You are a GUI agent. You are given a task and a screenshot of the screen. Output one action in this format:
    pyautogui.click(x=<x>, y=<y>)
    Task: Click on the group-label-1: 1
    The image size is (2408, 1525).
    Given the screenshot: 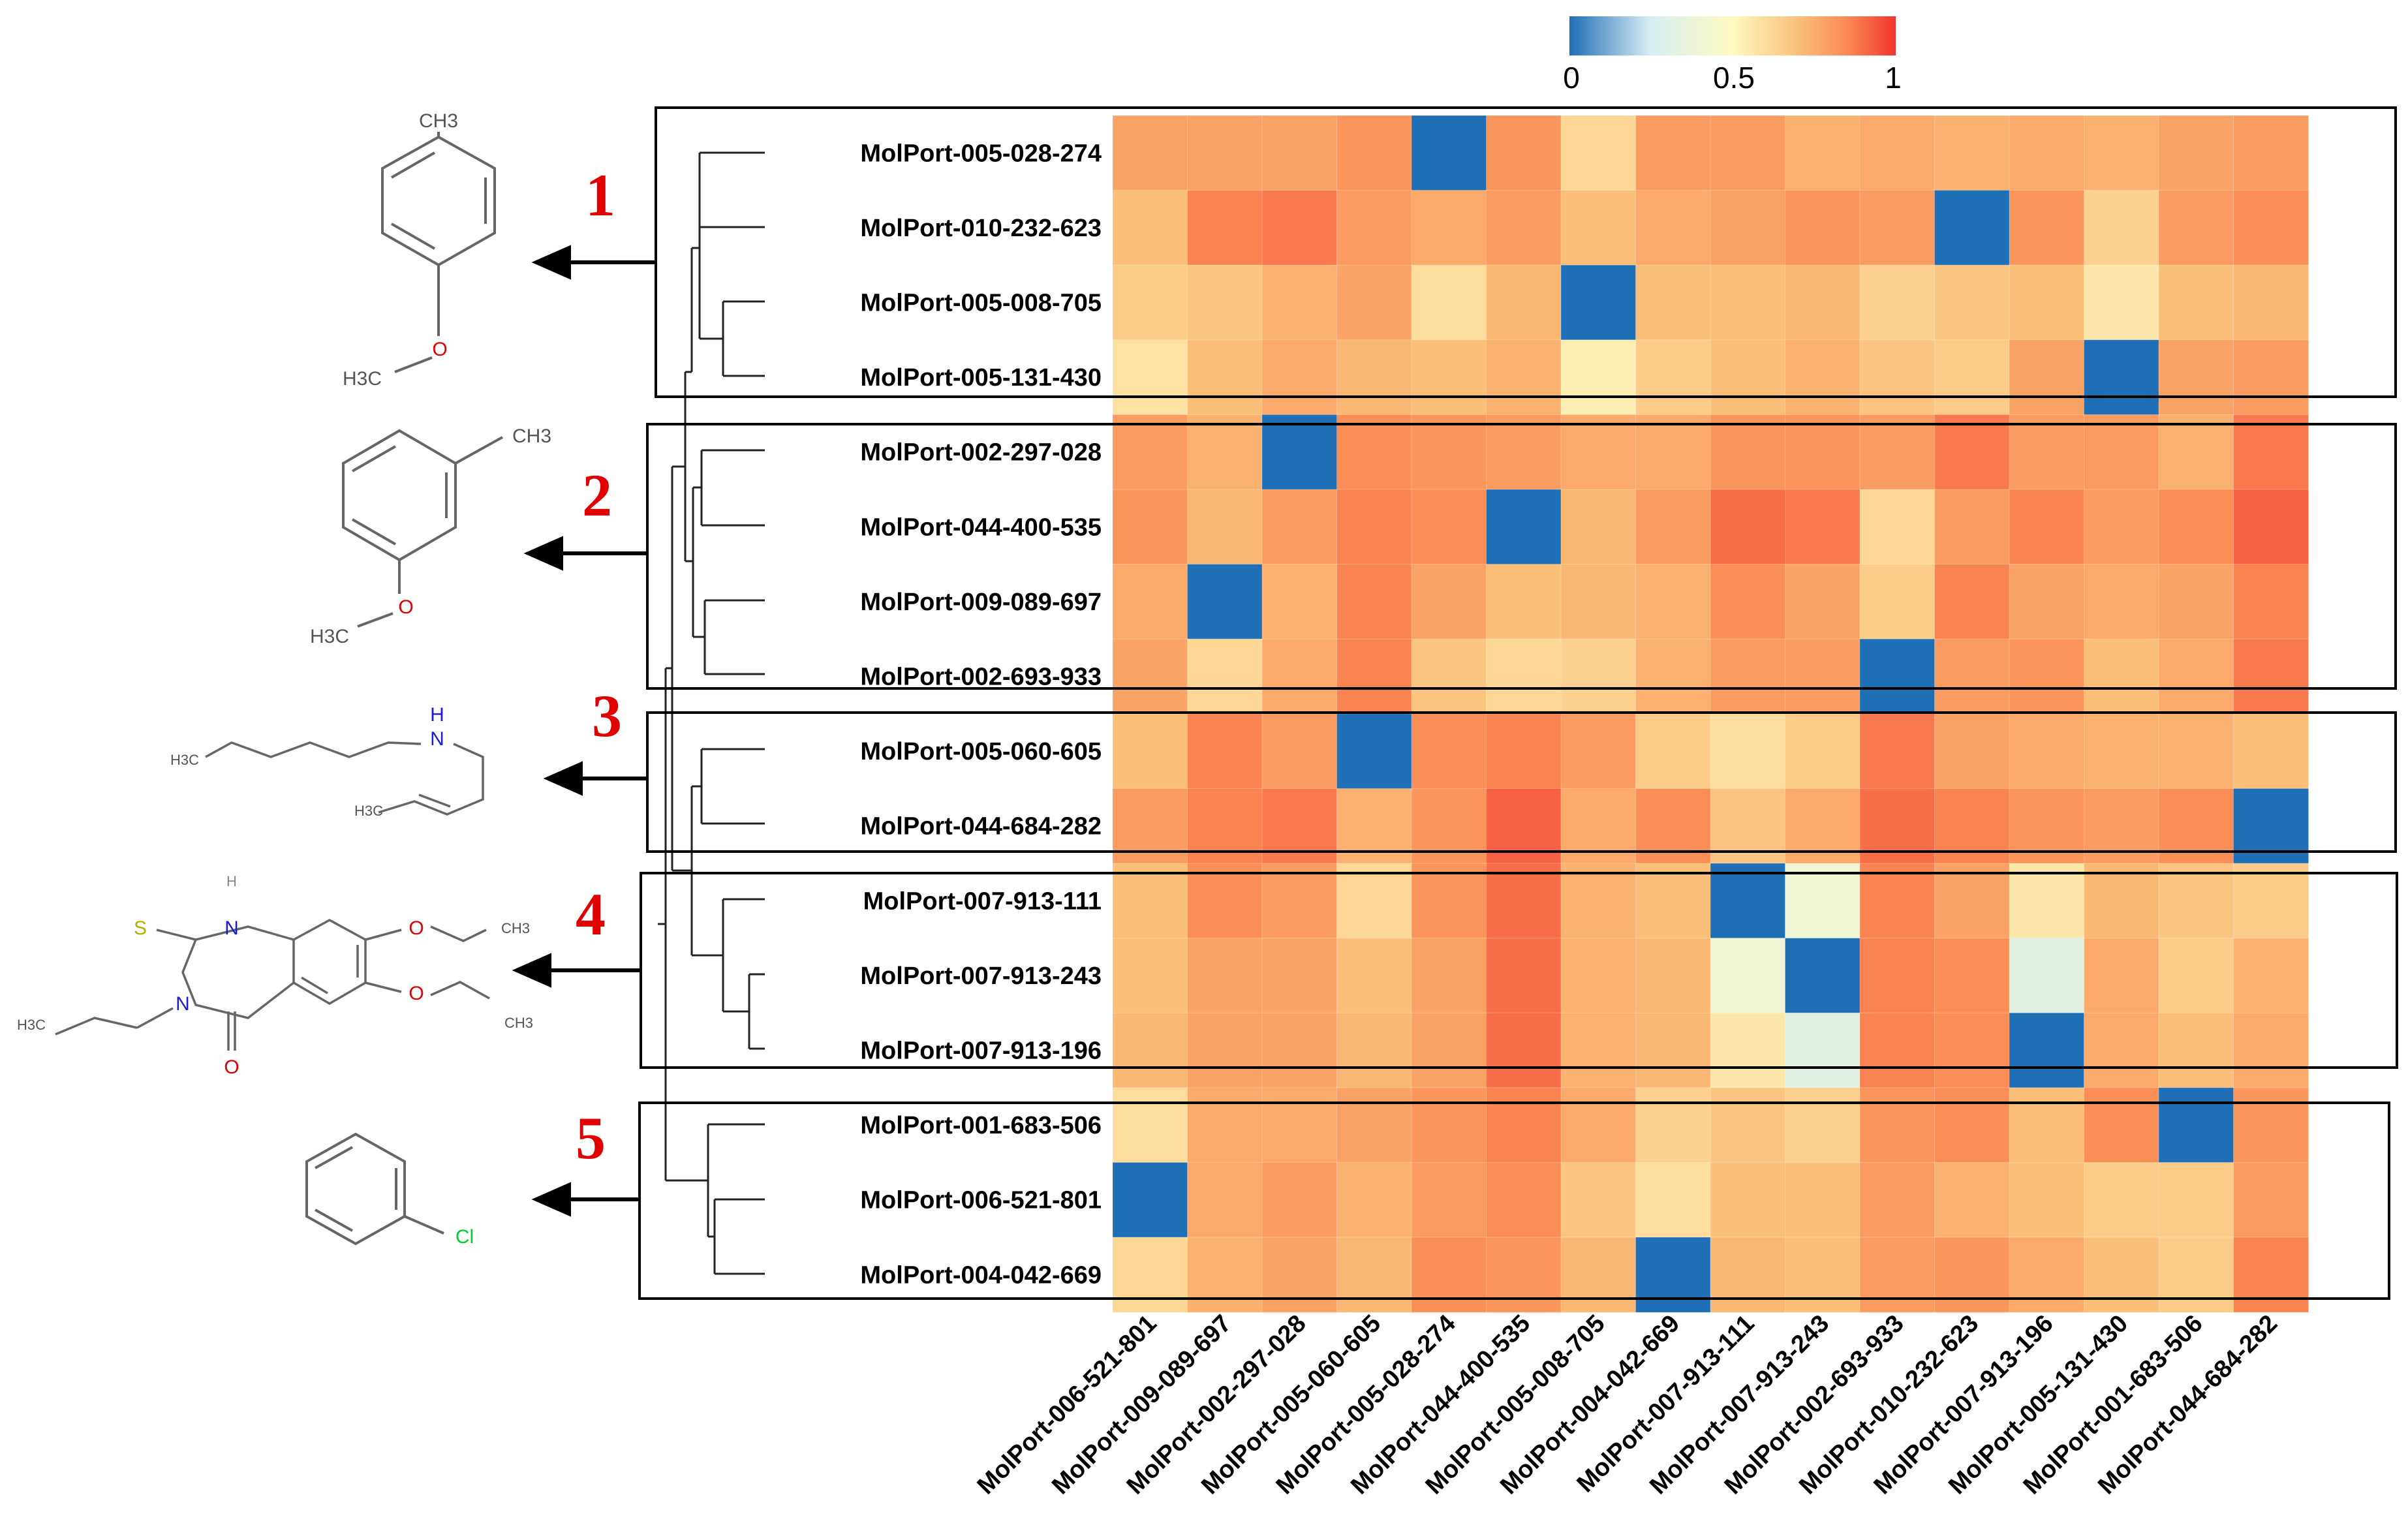 What is the action you would take?
    pyautogui.click(x=600, y=195)
    